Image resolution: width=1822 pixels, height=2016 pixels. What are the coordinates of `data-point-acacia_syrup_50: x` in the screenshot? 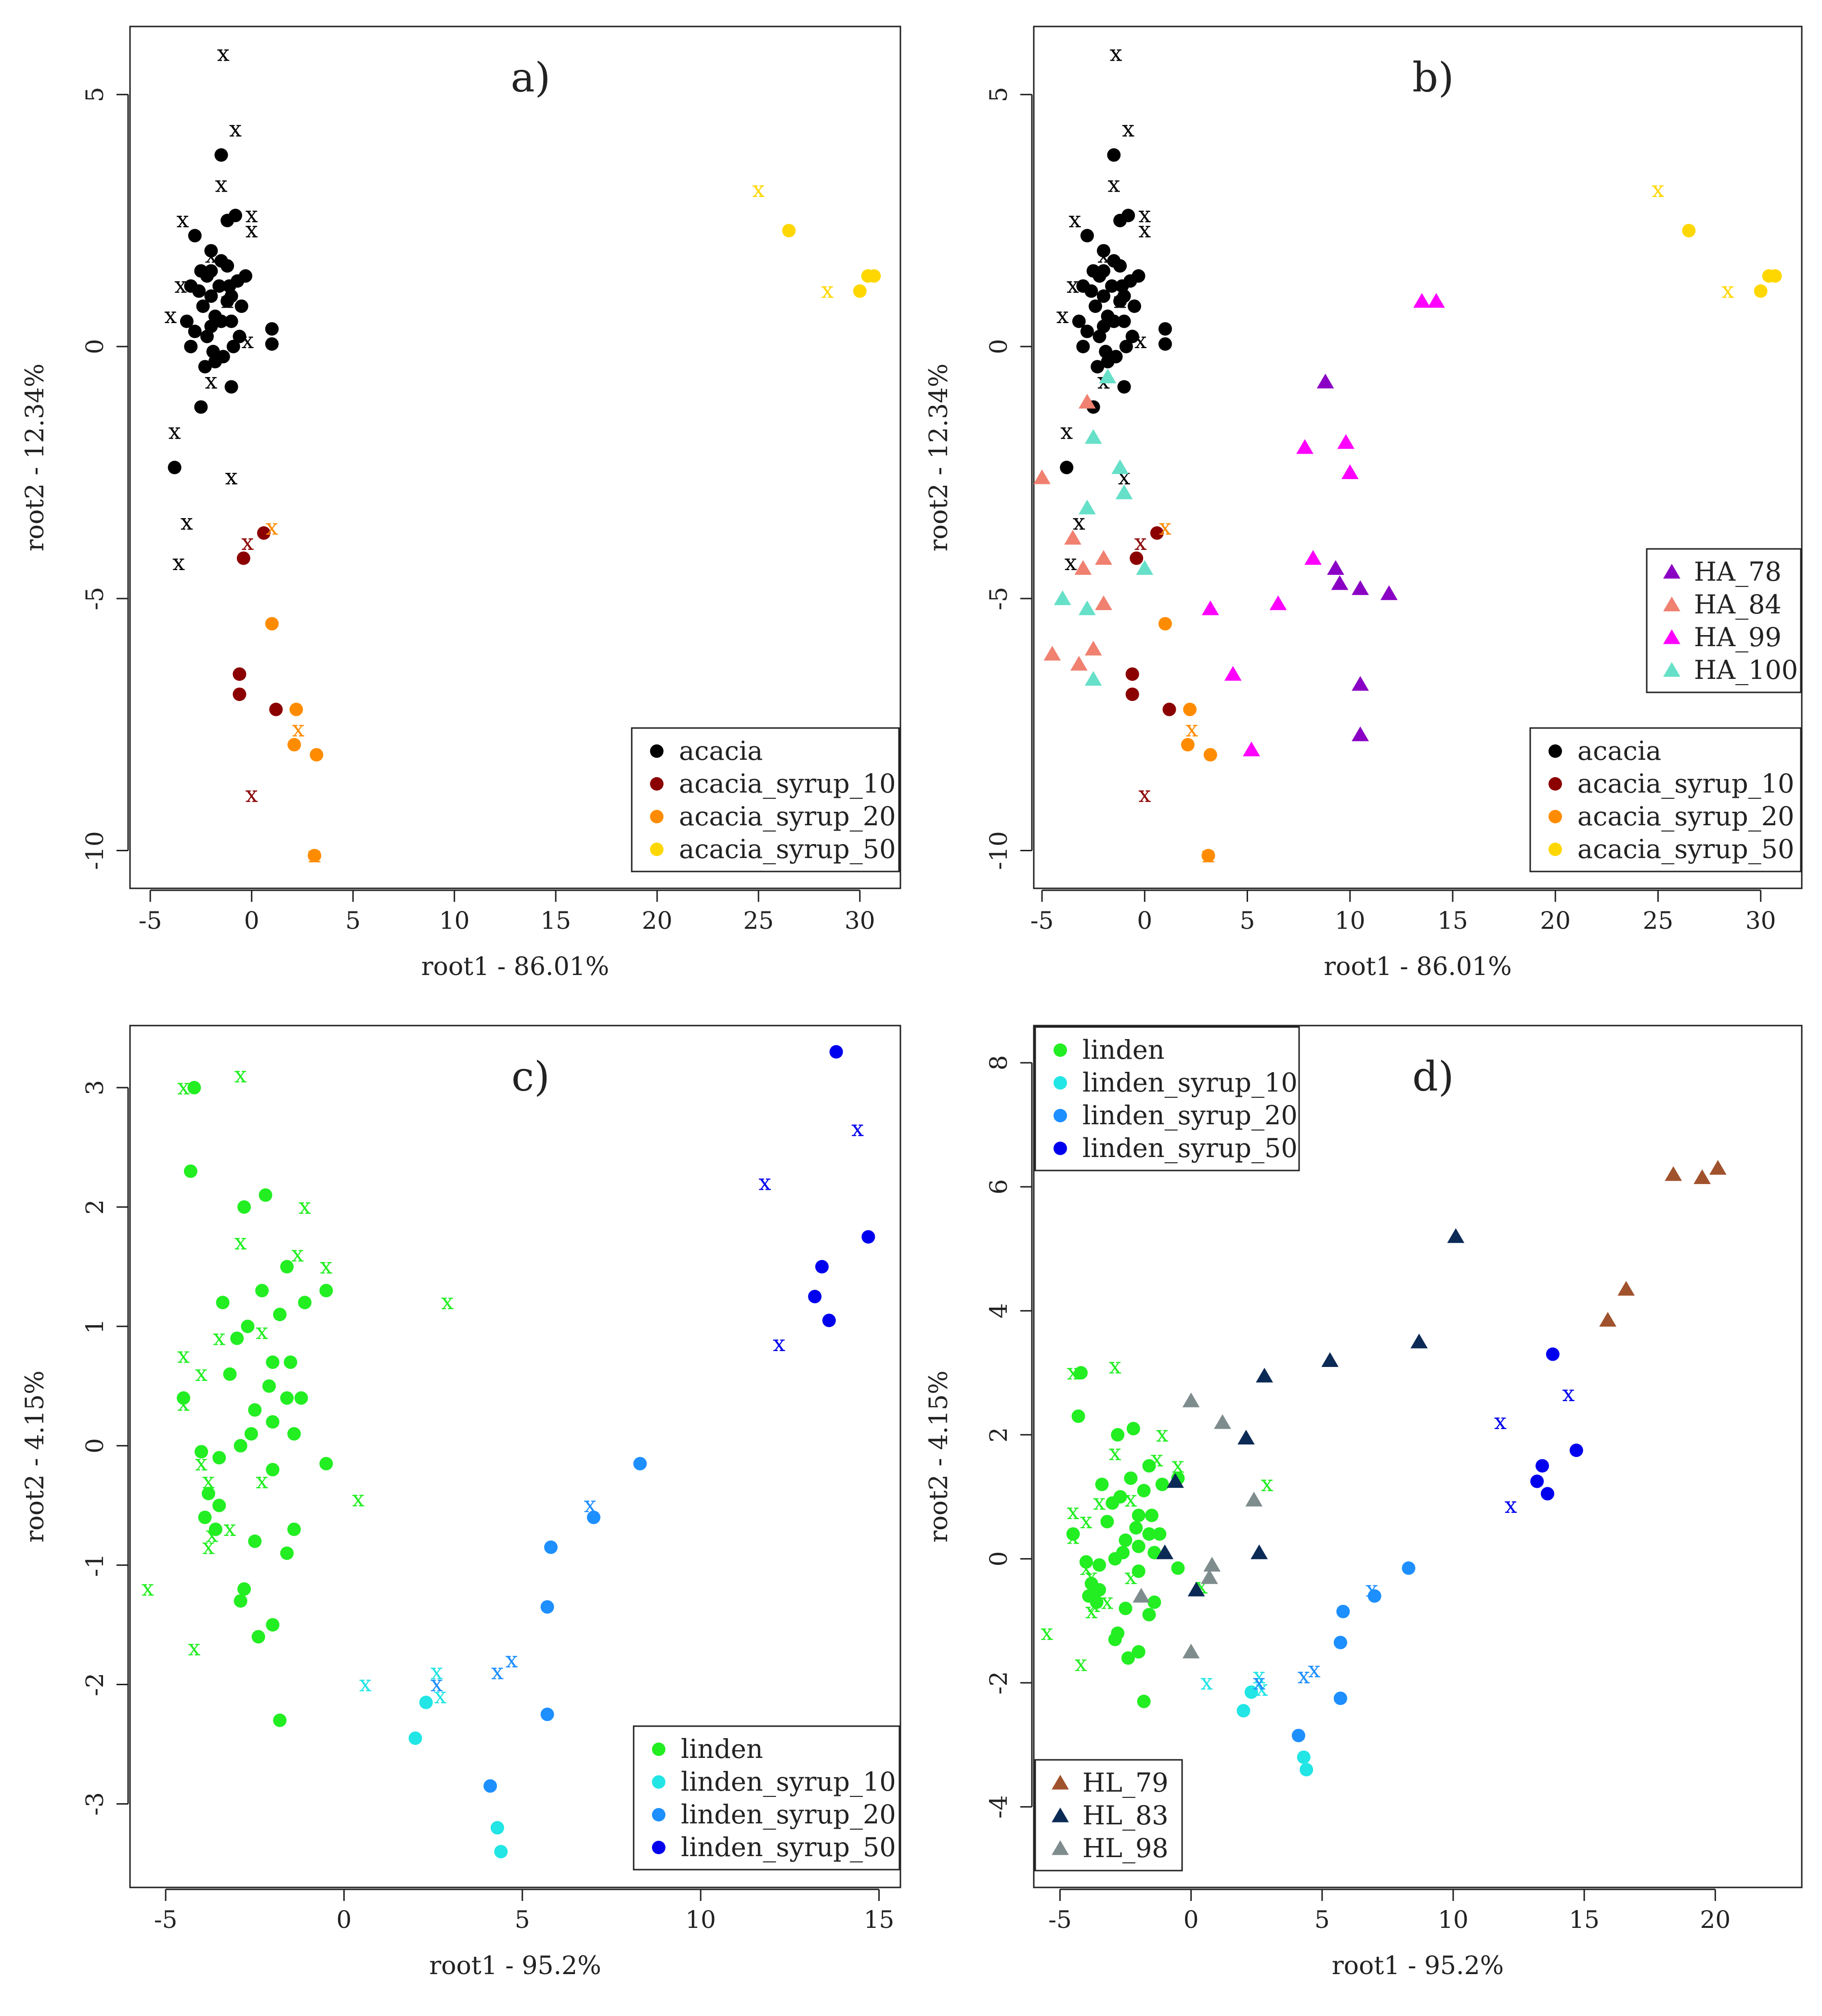 It's located at (1658, 189).